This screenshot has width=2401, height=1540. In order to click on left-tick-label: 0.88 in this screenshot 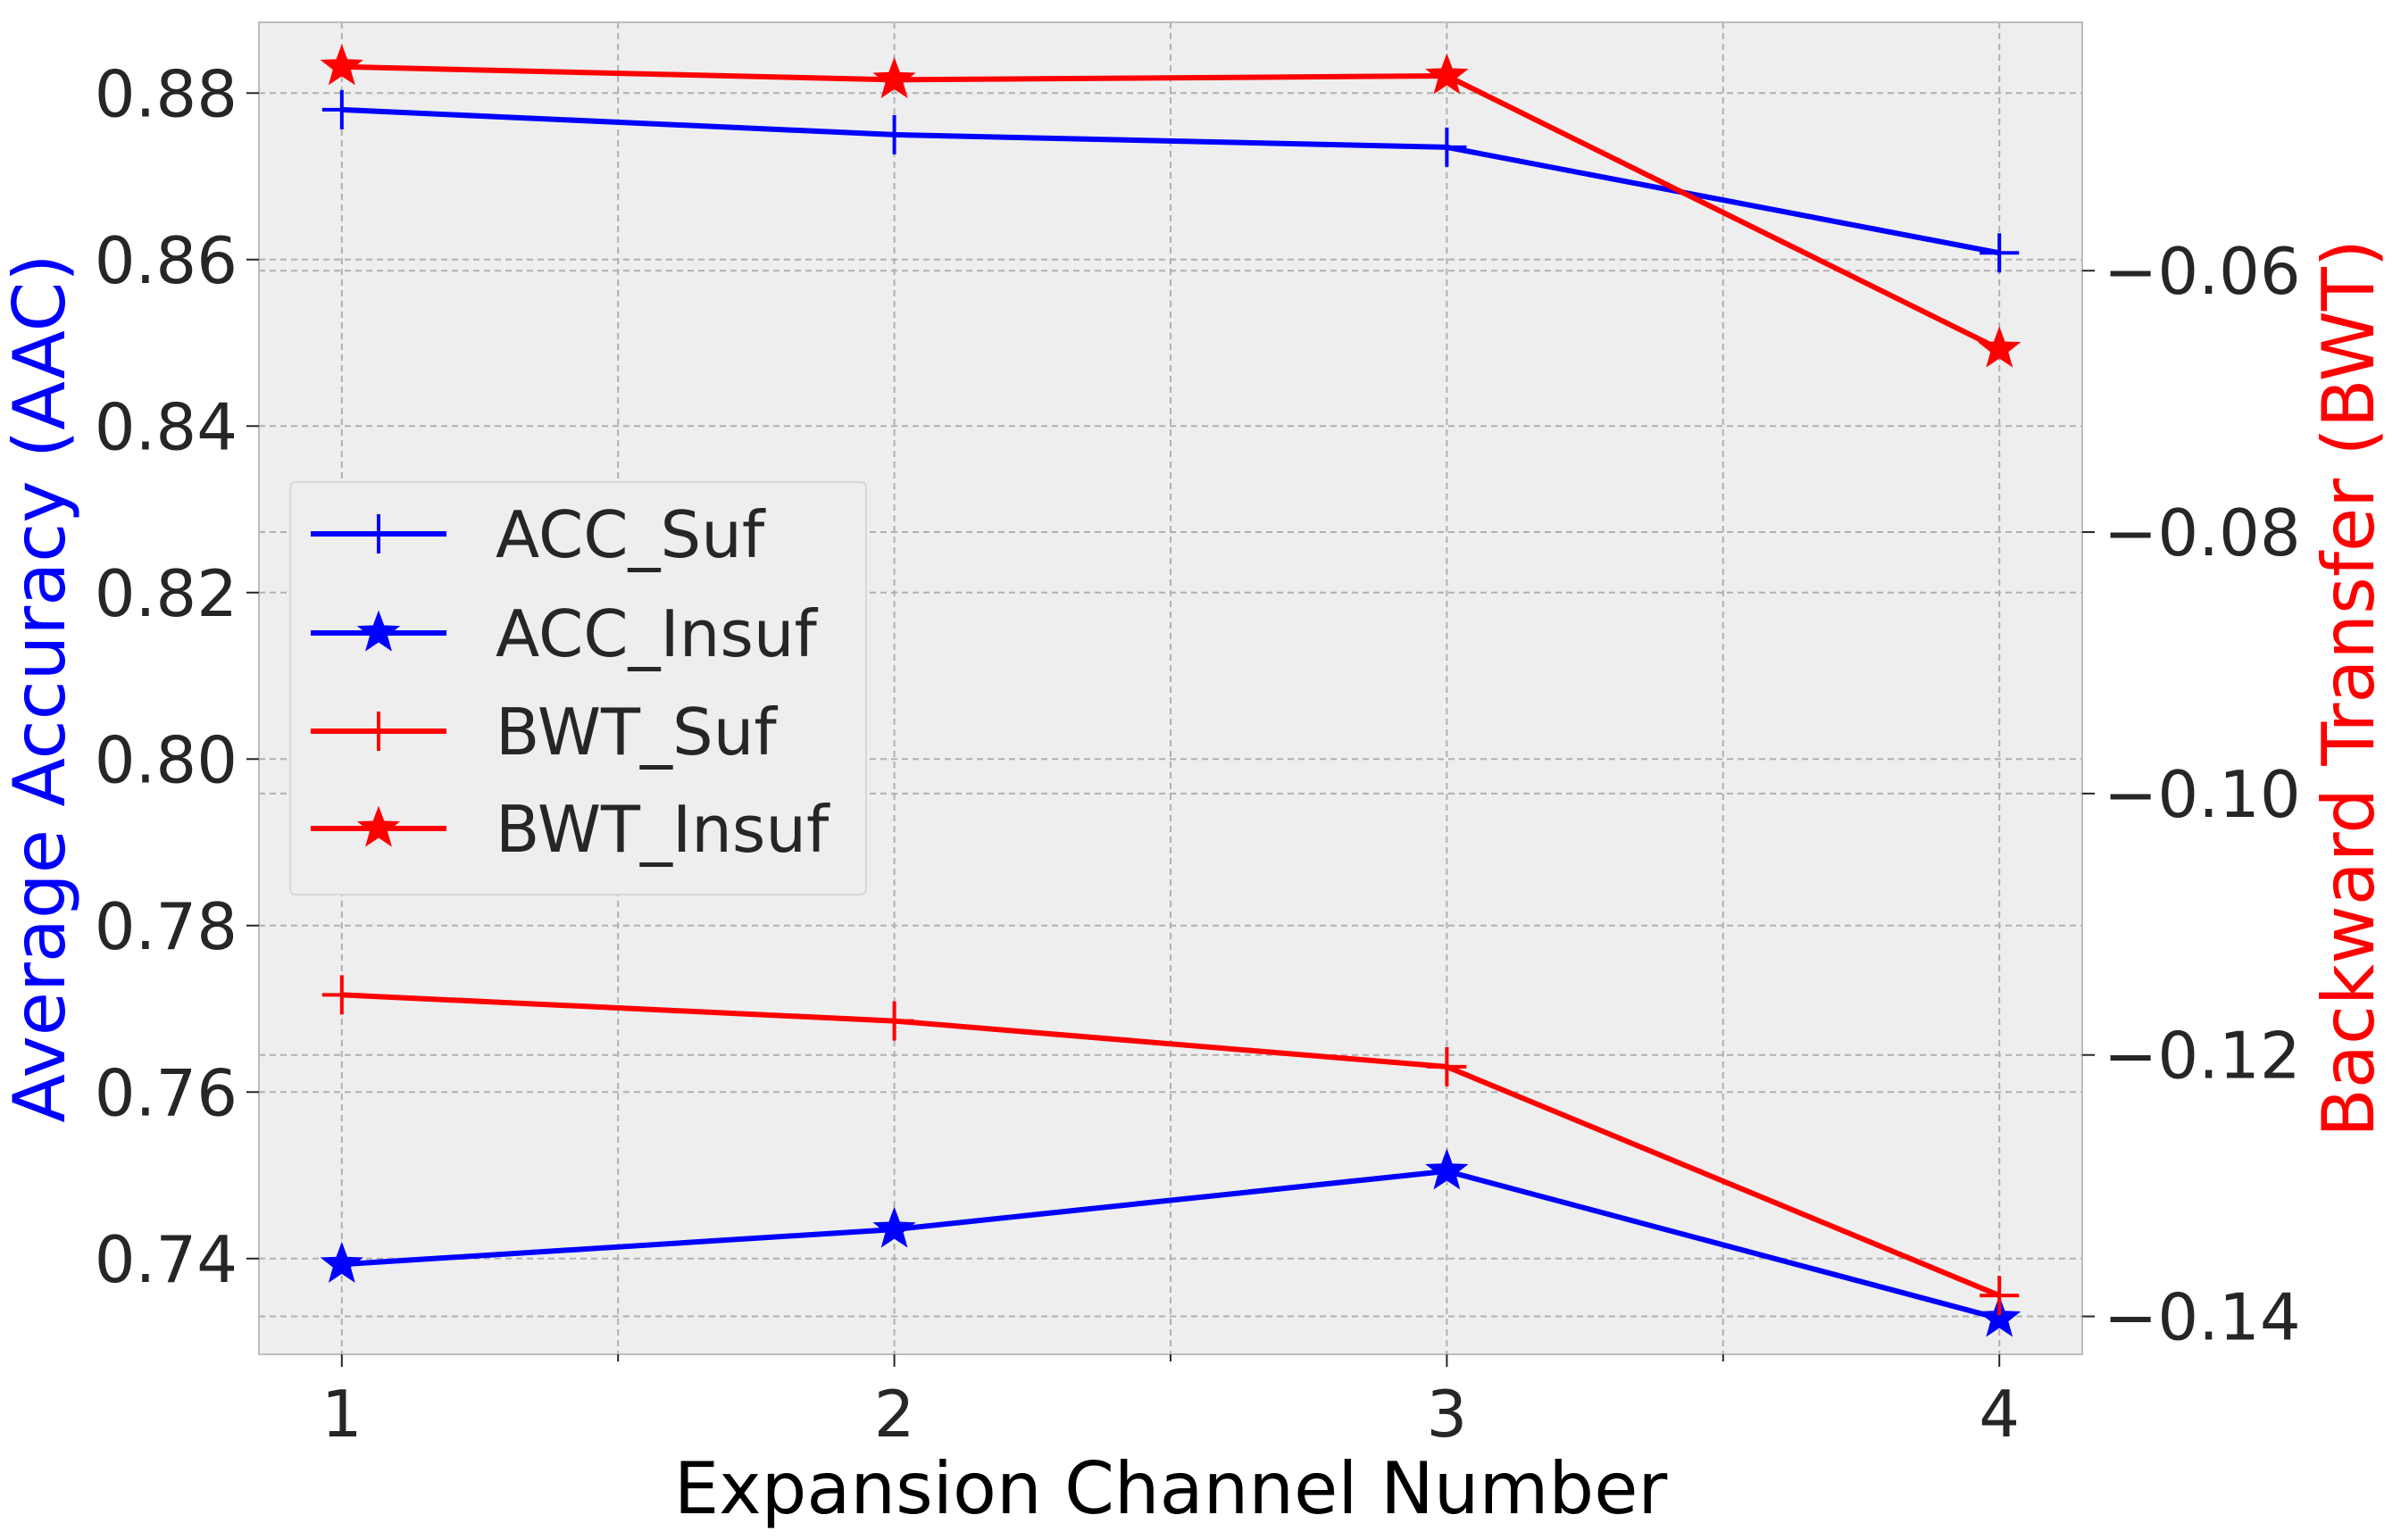, I will do `click(166, 93)`.